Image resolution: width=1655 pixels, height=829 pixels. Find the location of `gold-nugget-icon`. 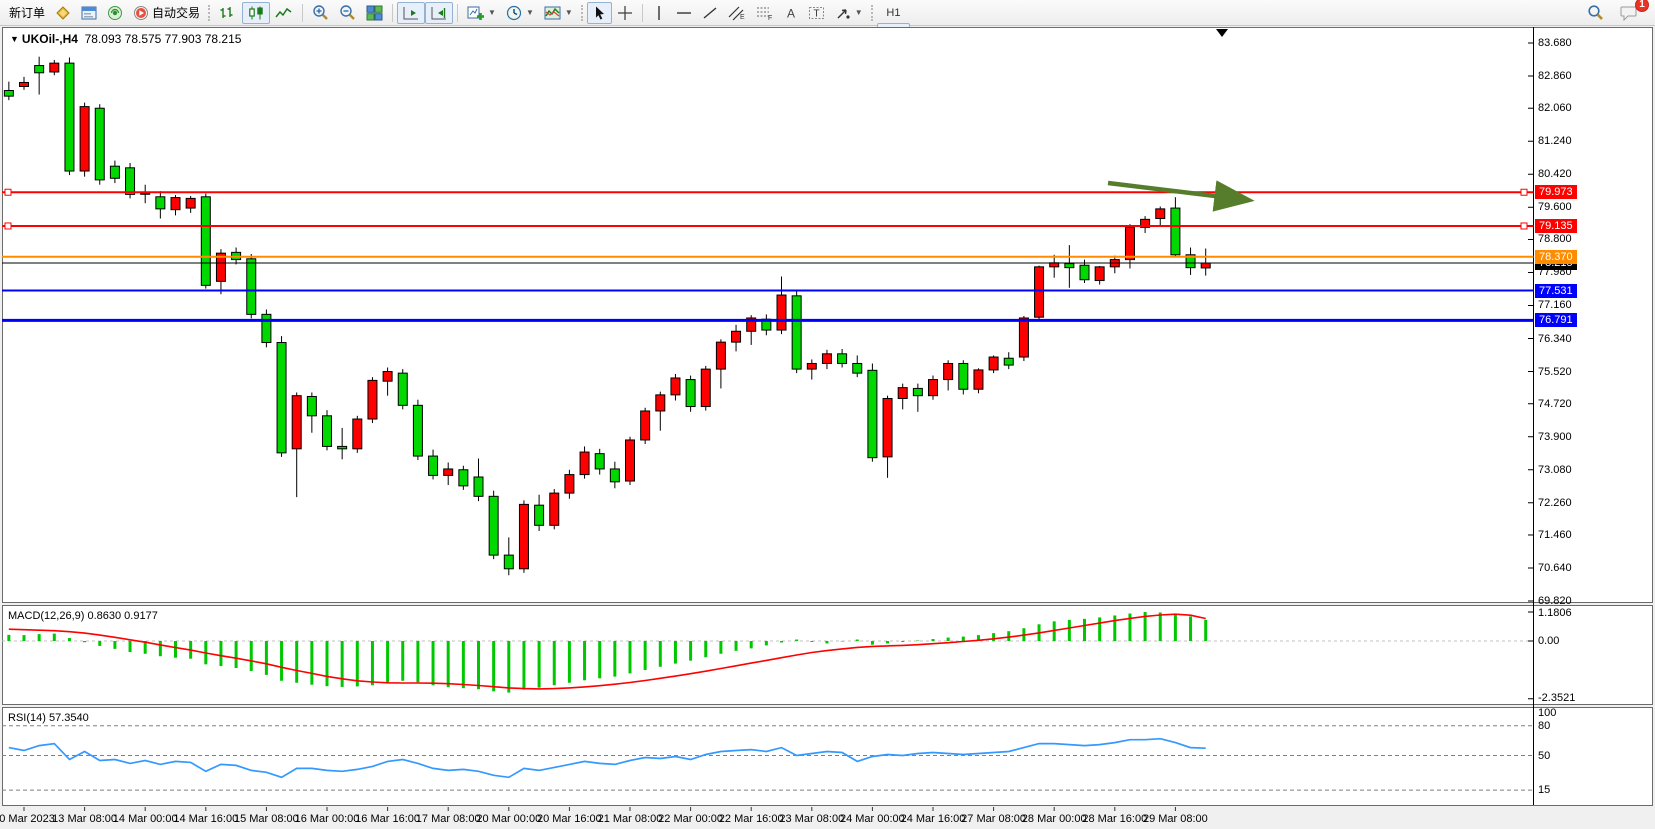

gold-nugget-icon is located at coordinates (63, 12).